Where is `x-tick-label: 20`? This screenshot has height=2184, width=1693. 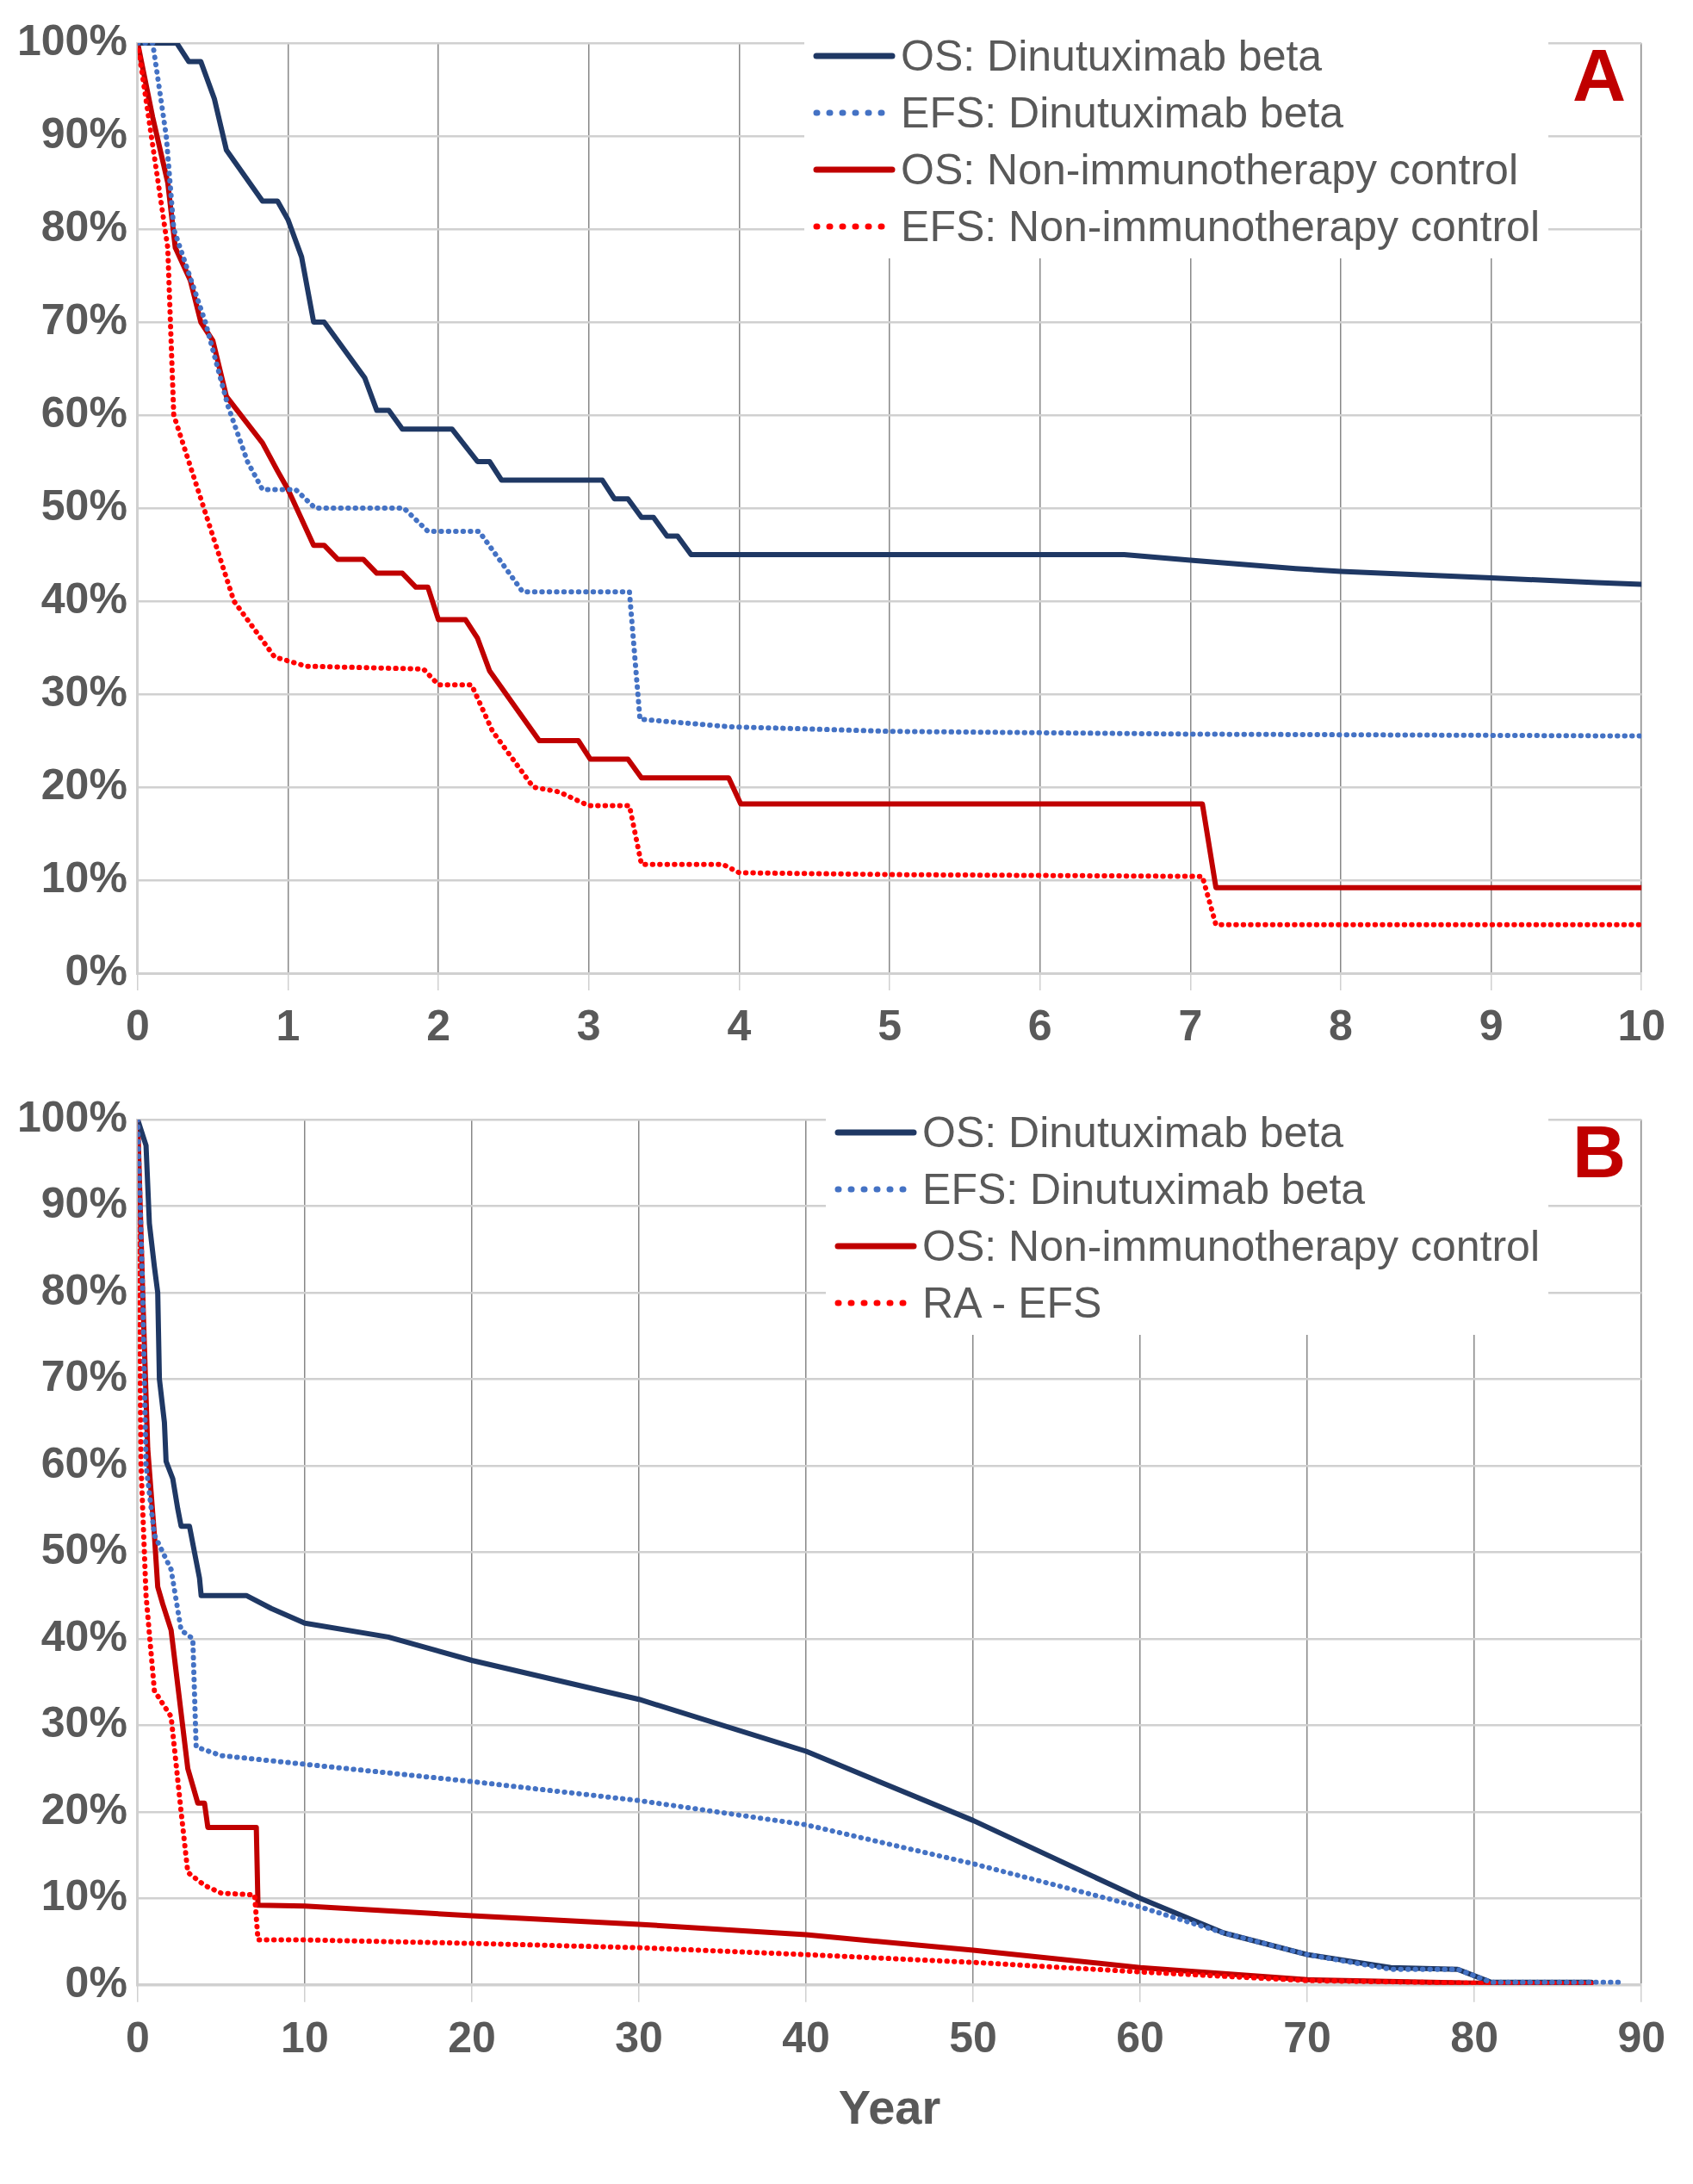
x-tick-label: 20 is located at coordinates (472, 2038).